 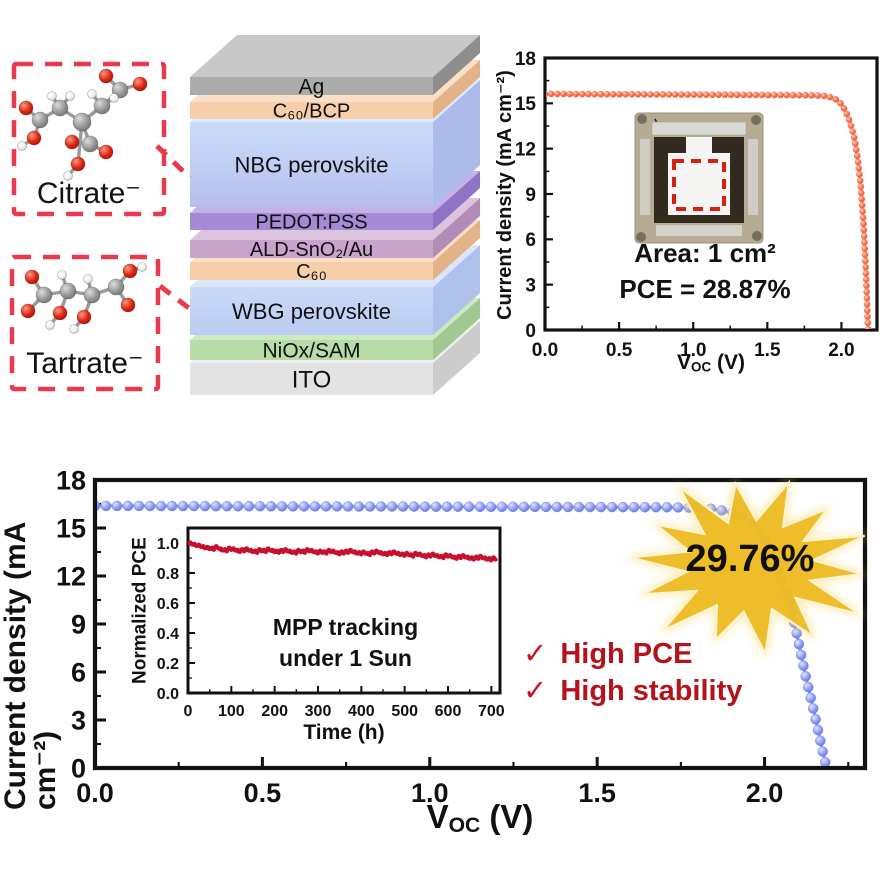 I want to click on jv-large-y-axis-title: Current density (mA cm⁻²), so click(x=31, y=666).